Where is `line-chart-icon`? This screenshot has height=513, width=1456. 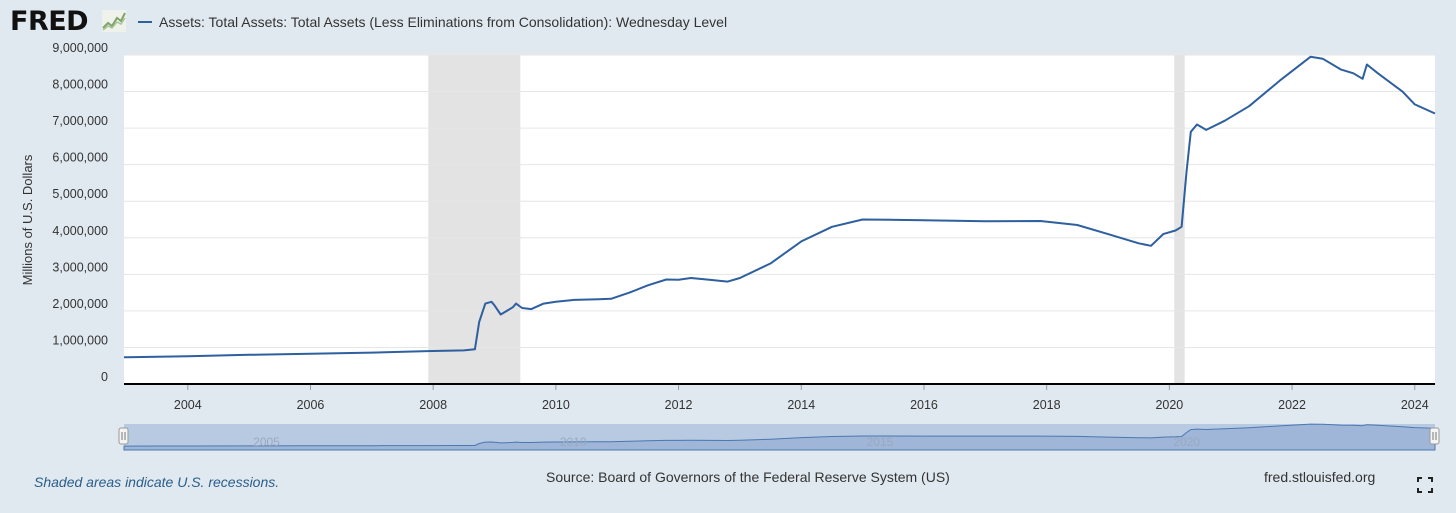
line-chart-icon is located at coordinates (114, 21).